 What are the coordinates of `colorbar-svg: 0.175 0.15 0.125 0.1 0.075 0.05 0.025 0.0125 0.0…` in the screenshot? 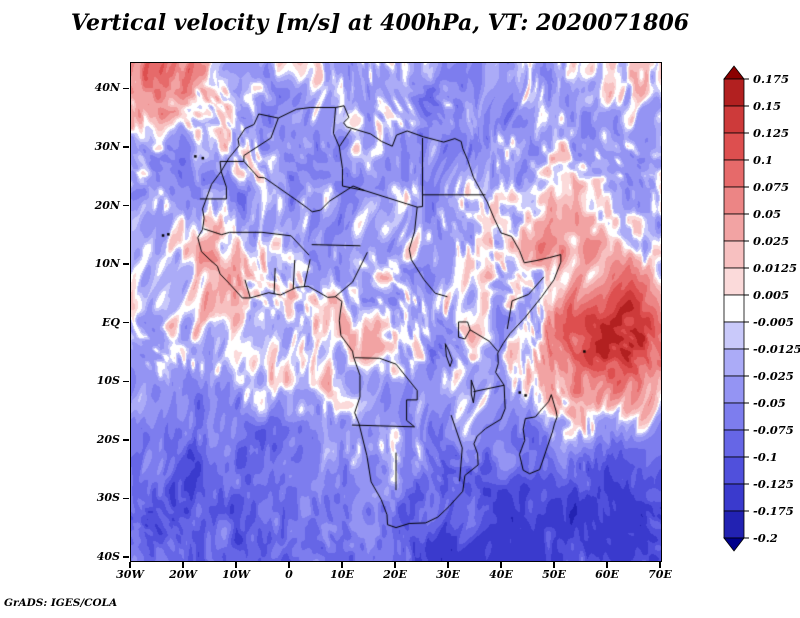 It's located at (761, 308).